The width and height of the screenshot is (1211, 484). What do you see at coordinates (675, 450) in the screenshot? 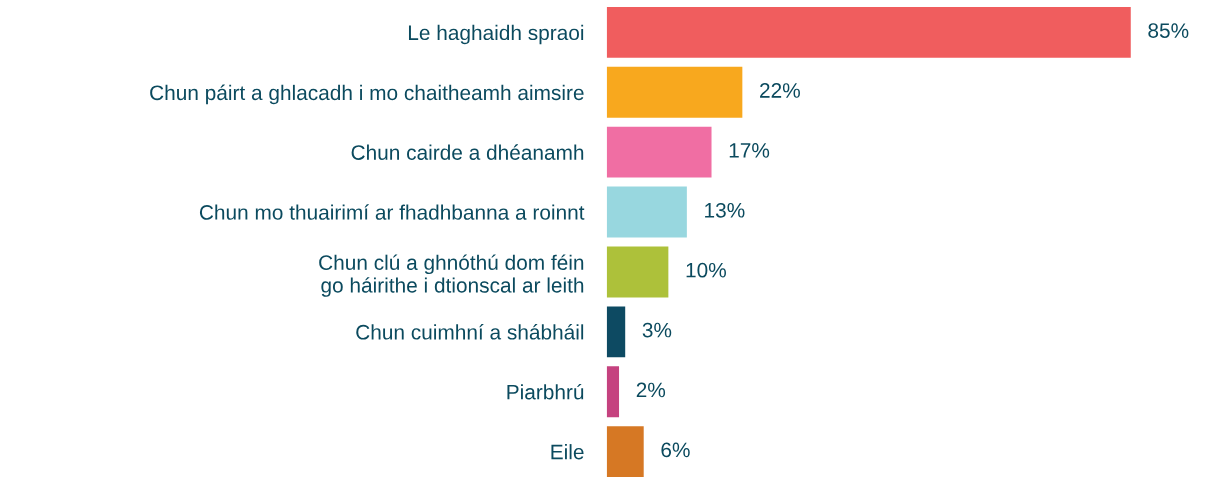
I see `data-label: 6%` at bounding box center [675, 450].